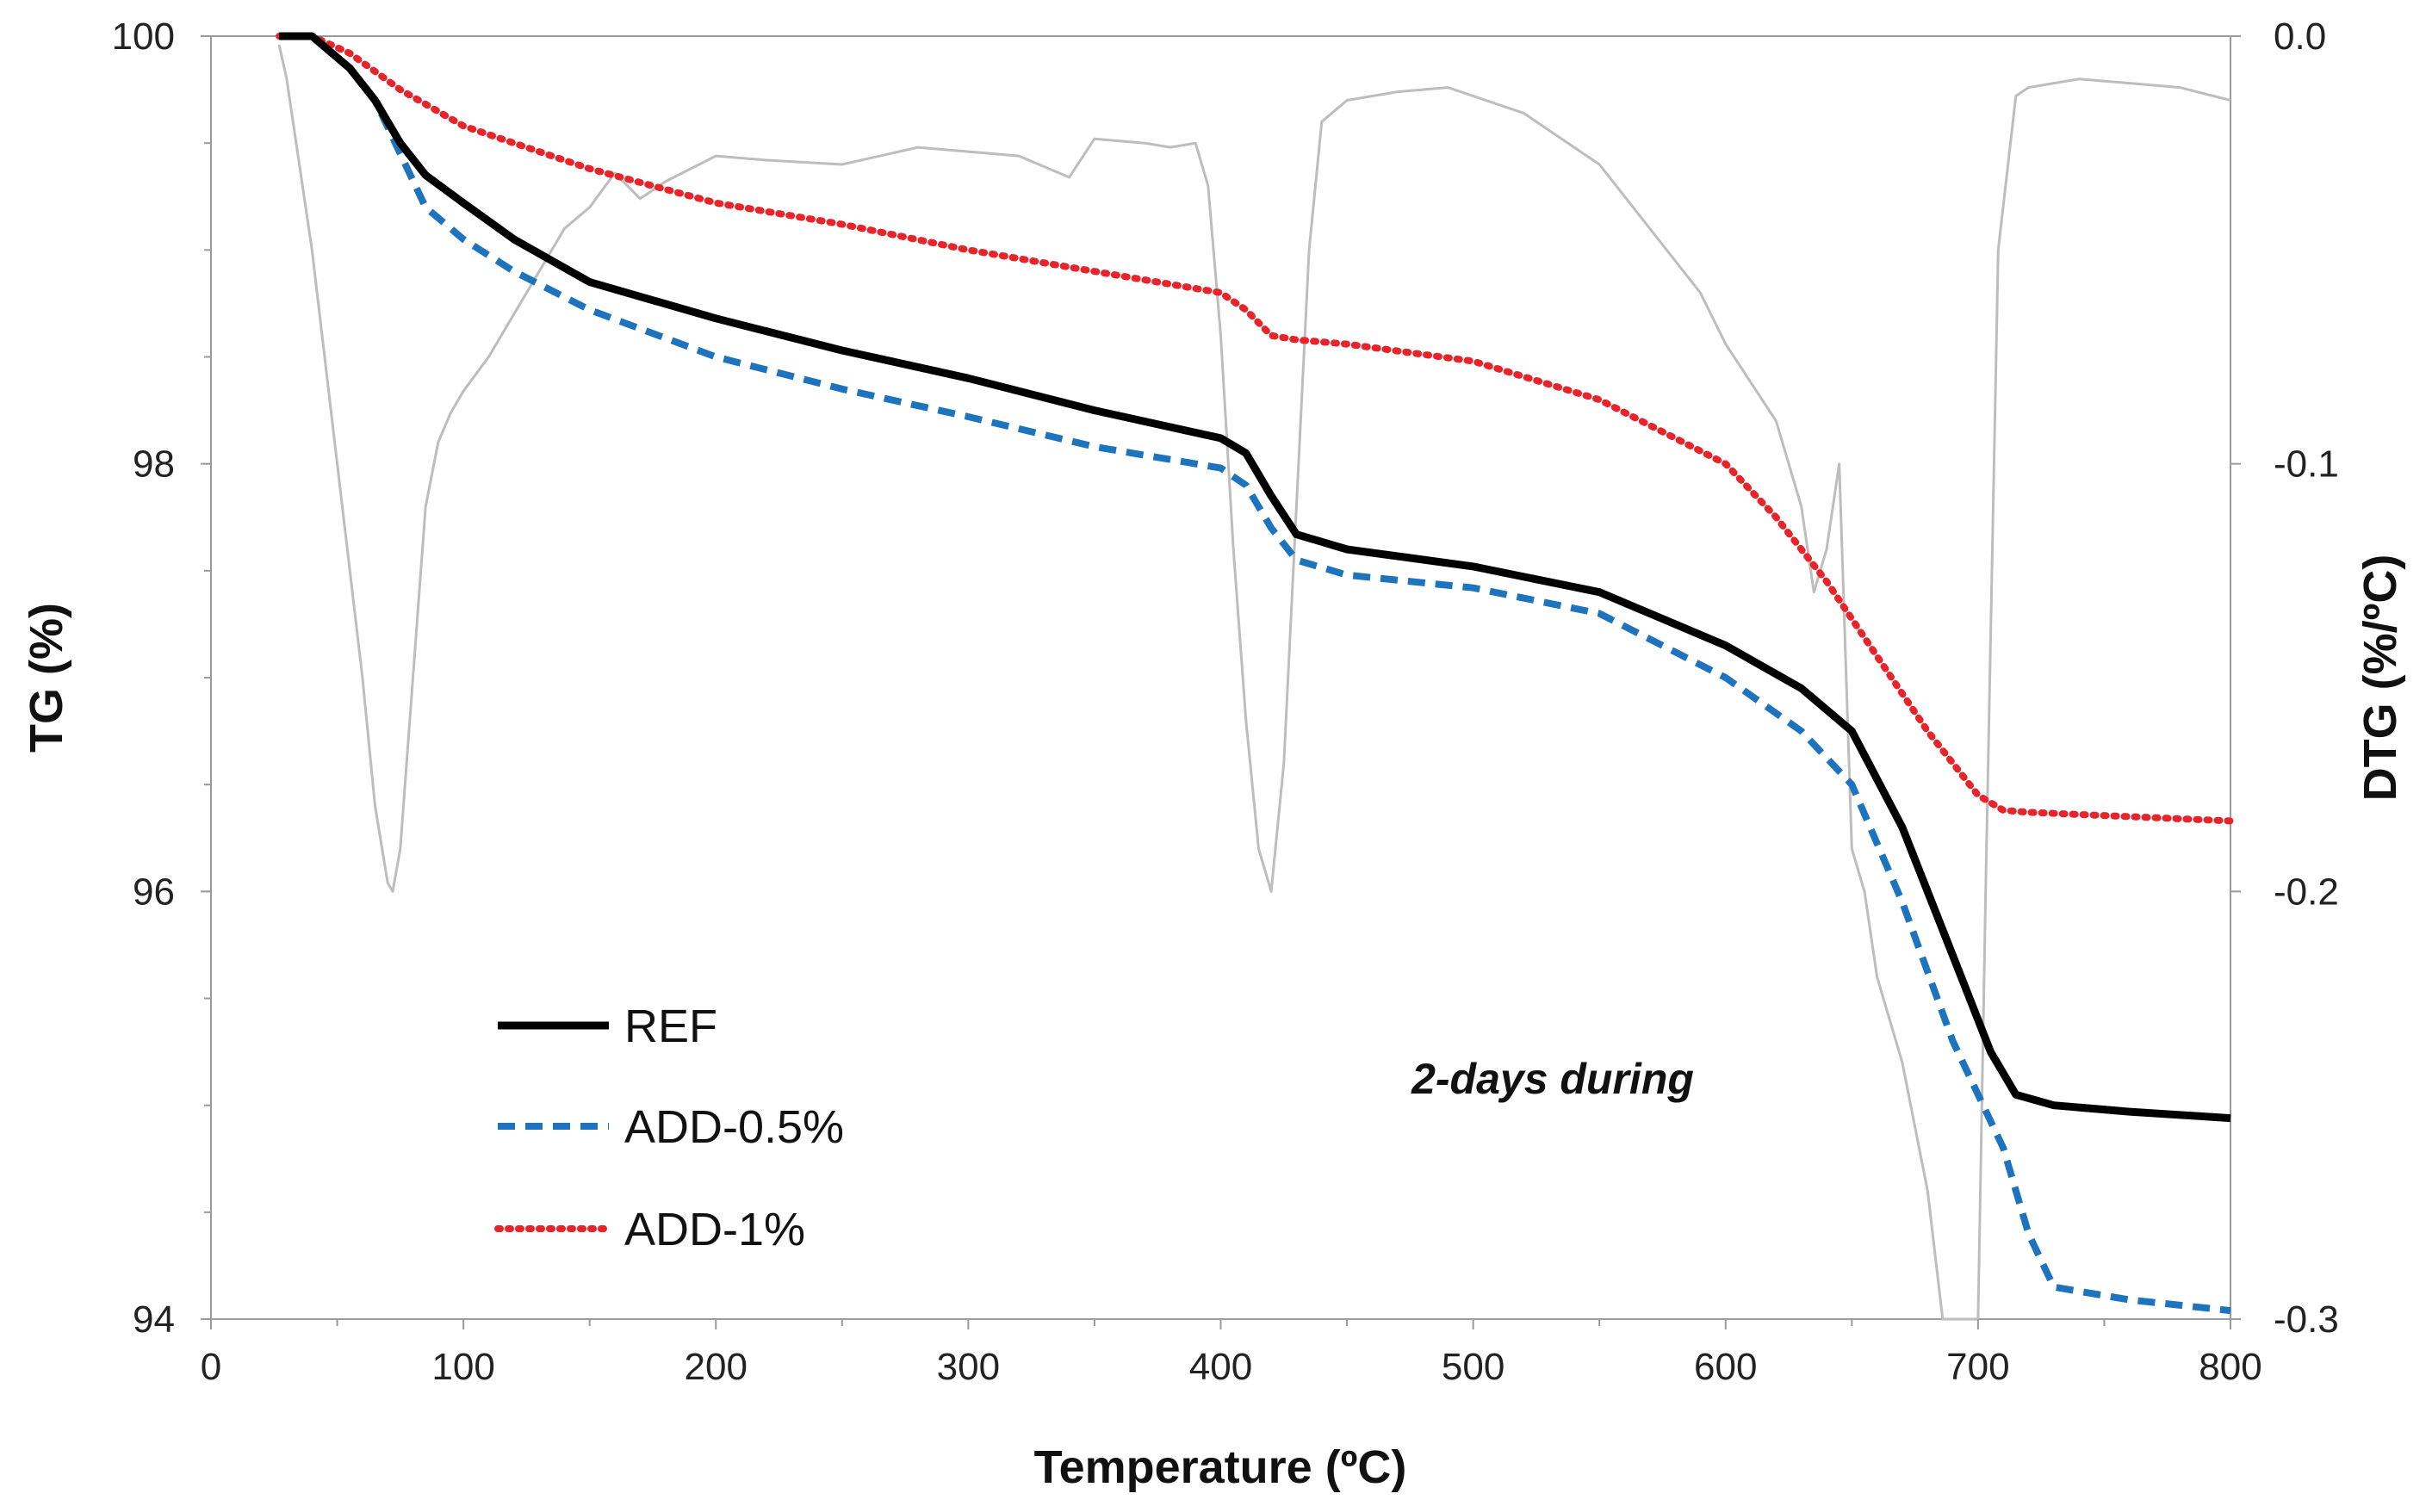 This screenshot has height=1512, width=2432. Describe the element at coordinates (2230, 1367) in the screenshot. I see `x-tick-label: 800` at that location.